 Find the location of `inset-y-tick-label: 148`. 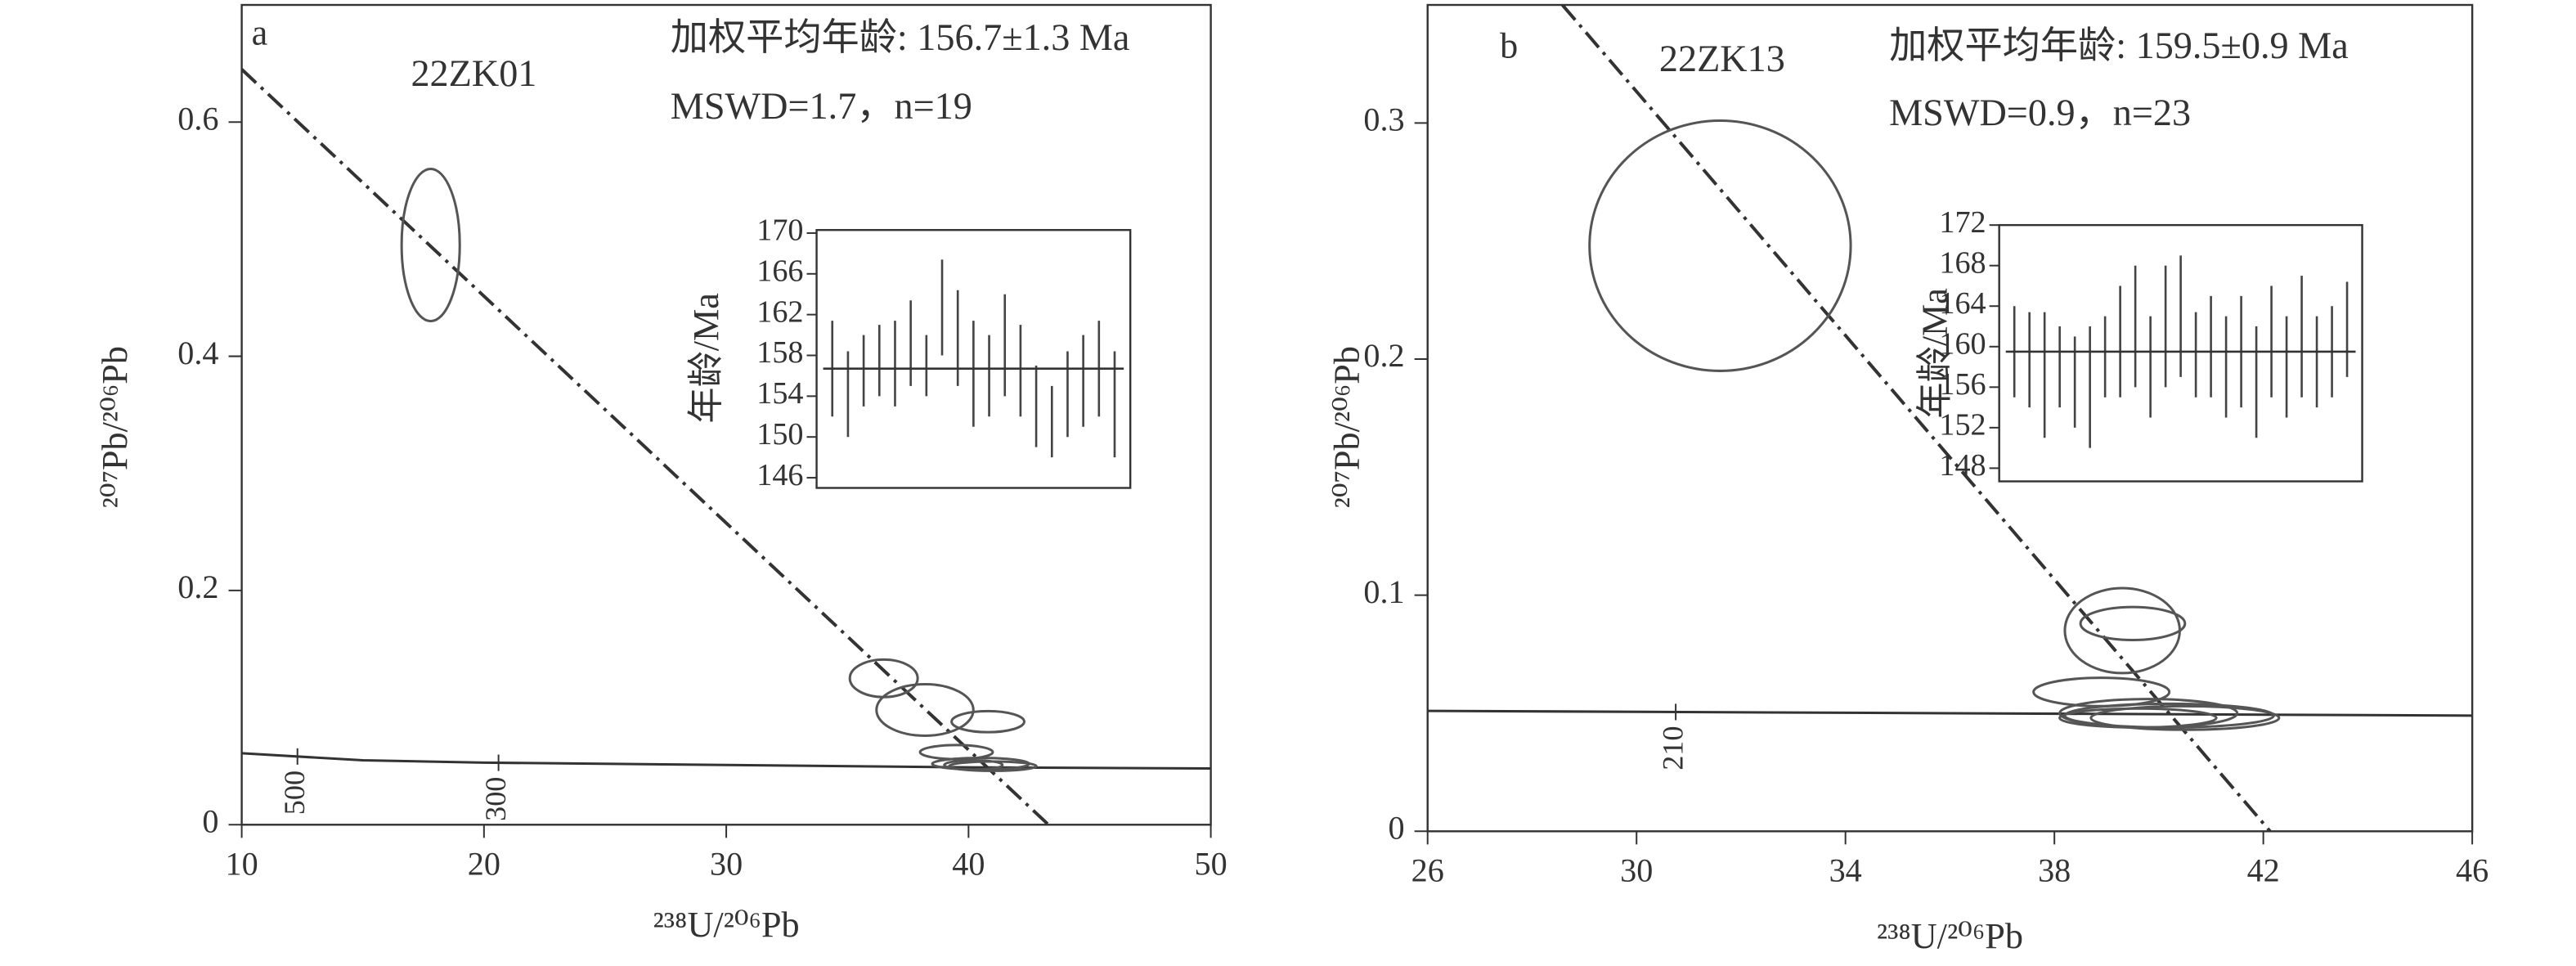

inset-y-tick-label: 148 is located at coordinates (1963, 465).